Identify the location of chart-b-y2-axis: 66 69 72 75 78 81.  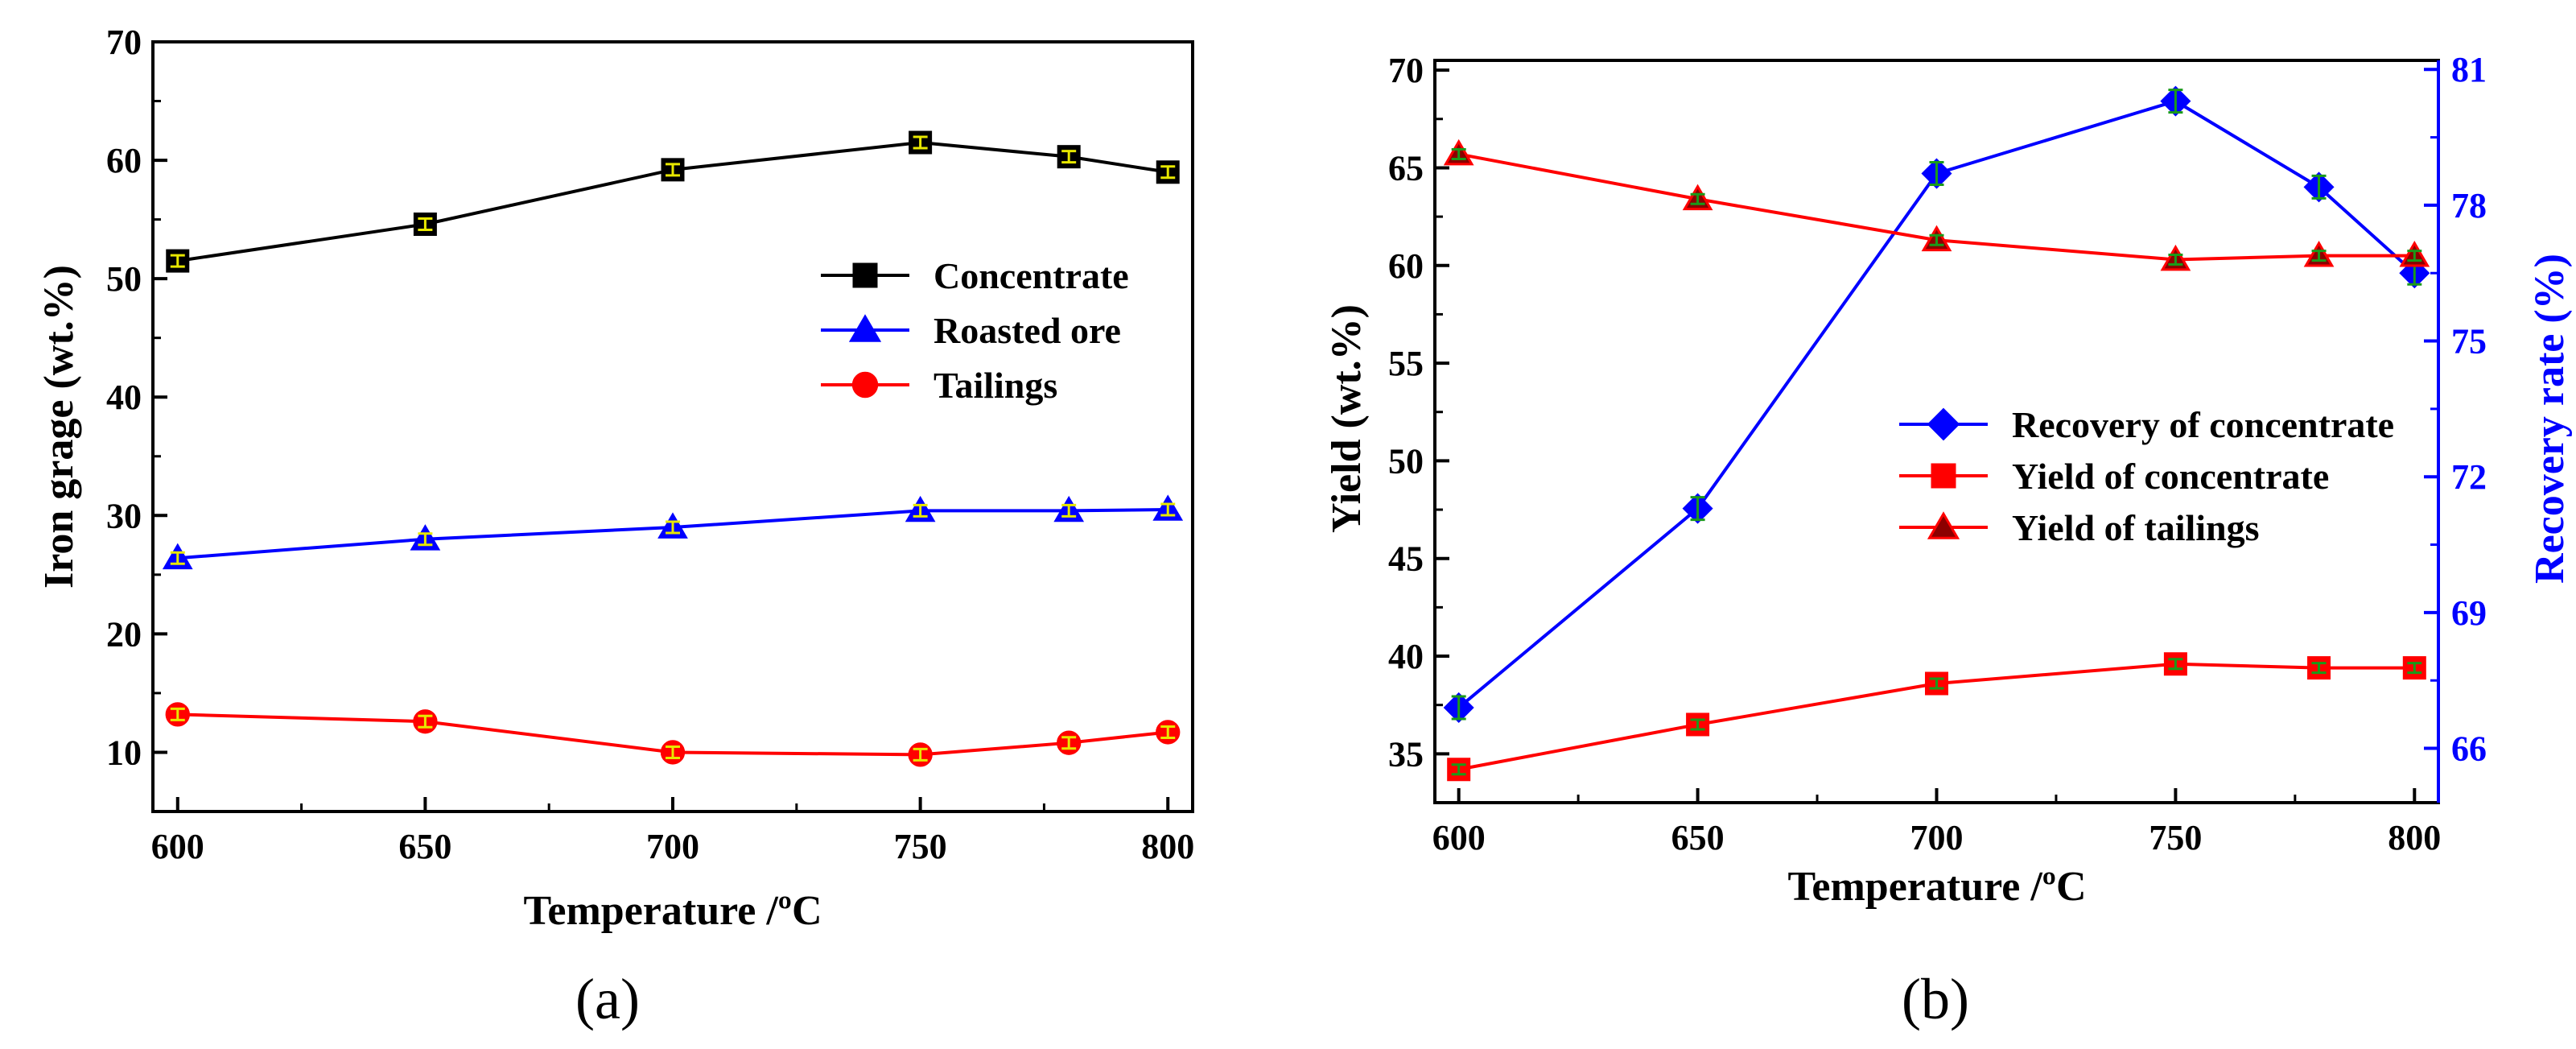
(2455, 409).